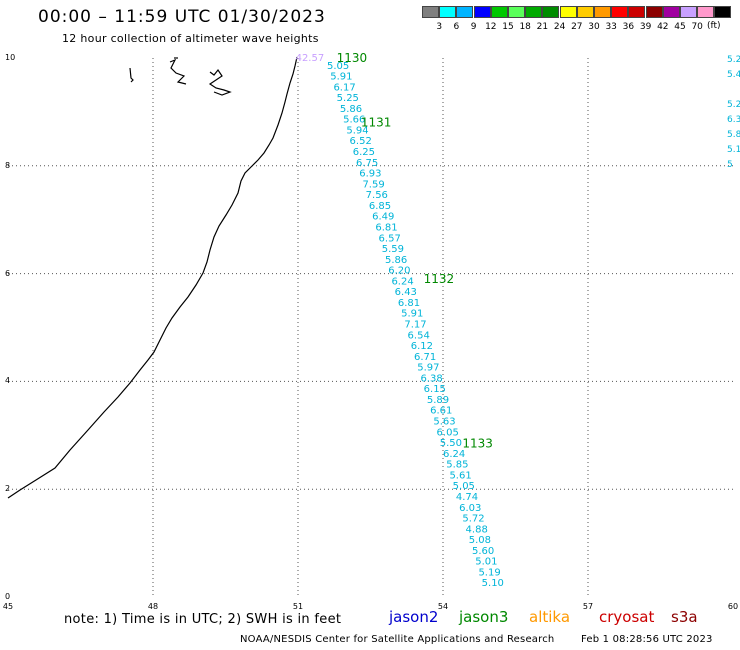 This screenshot has height=650, width=740. Describe the element at coordinates (645, 27) in the screenshot. I see `legend-tick-label: 39` at that location.